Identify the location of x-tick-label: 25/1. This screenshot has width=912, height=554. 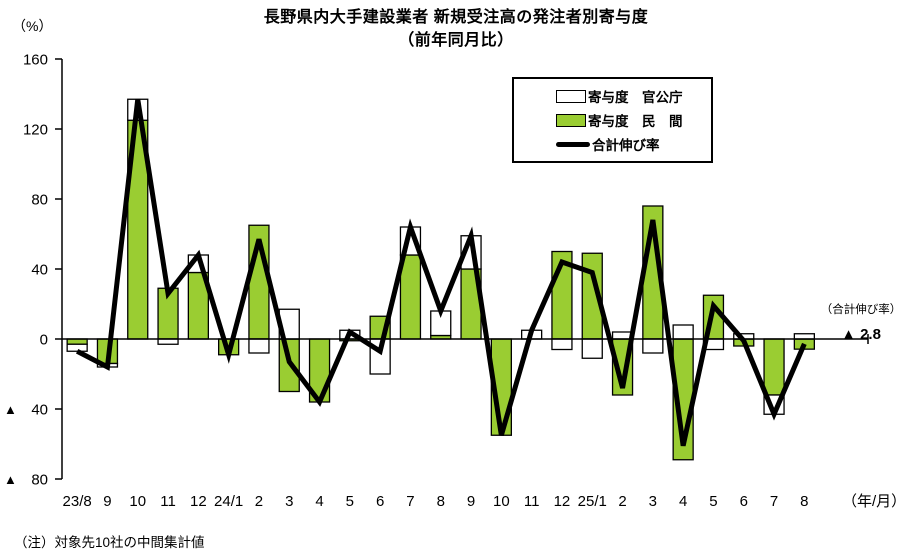
(592, 501).